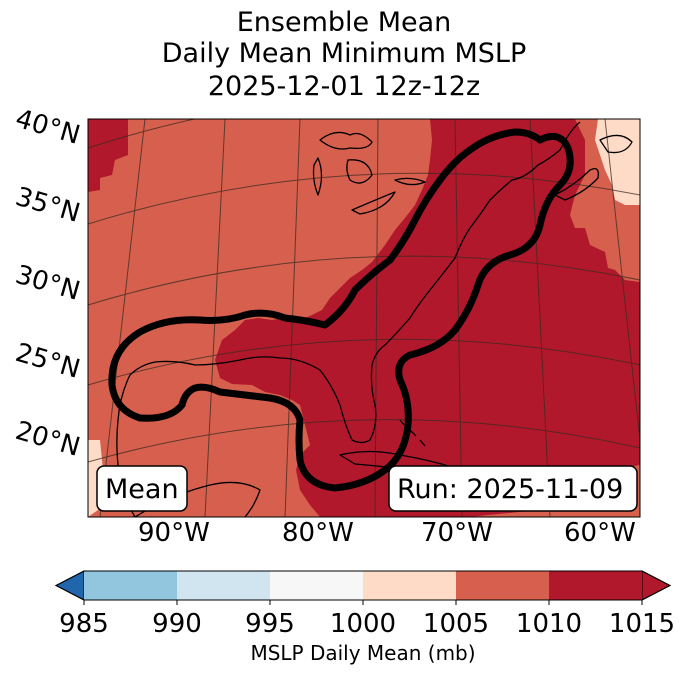 The height and width of the screenshot is (674, 688). Describe the element at coordinates (456, 624) in the screenshot. I see `colorbar-tick-label: 1005` at that location.